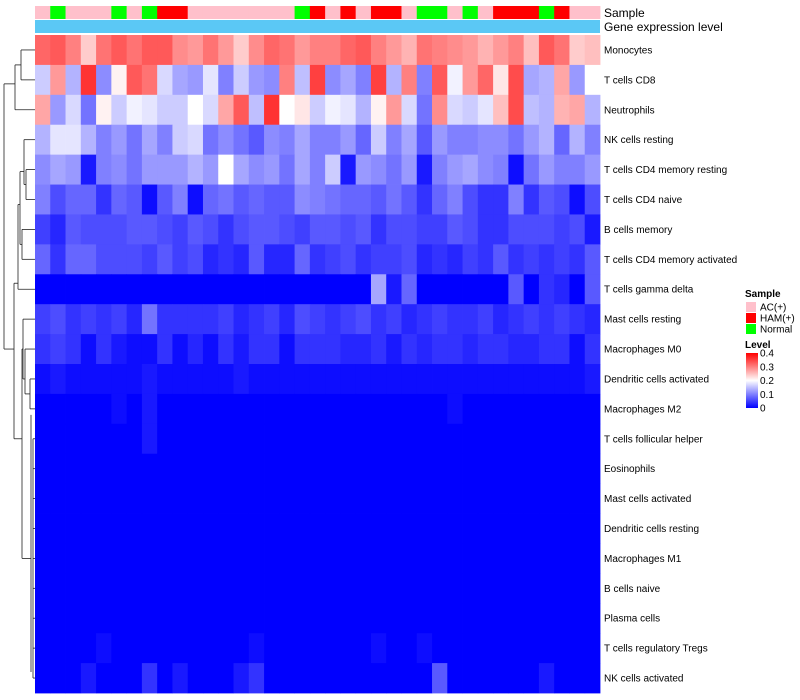 The width and height of the screenshot is (800, 700). I want to click on sample-annotation-cell, so click(287, 12).